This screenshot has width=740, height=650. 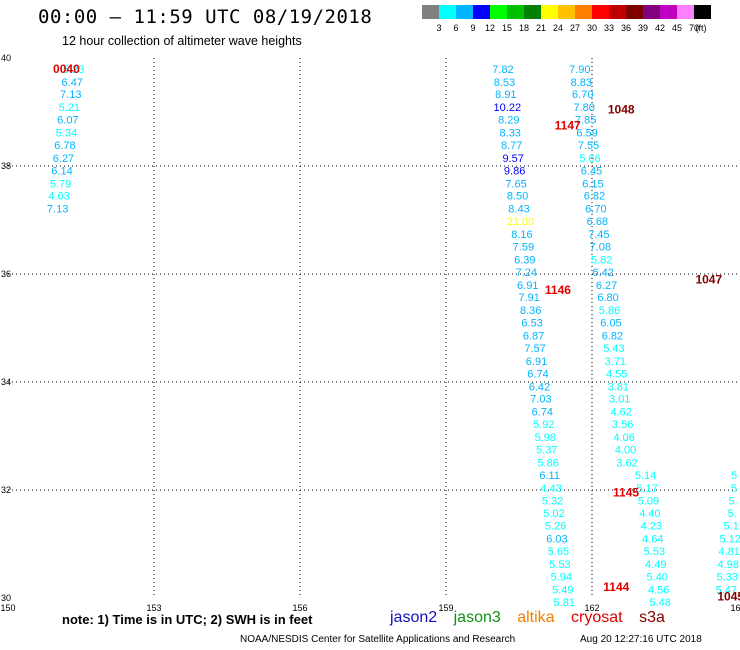 What do you see at coordinates (626, 28) in the screenshot?
I see `colorbar-label: 36` at bounding box center [626, 28].